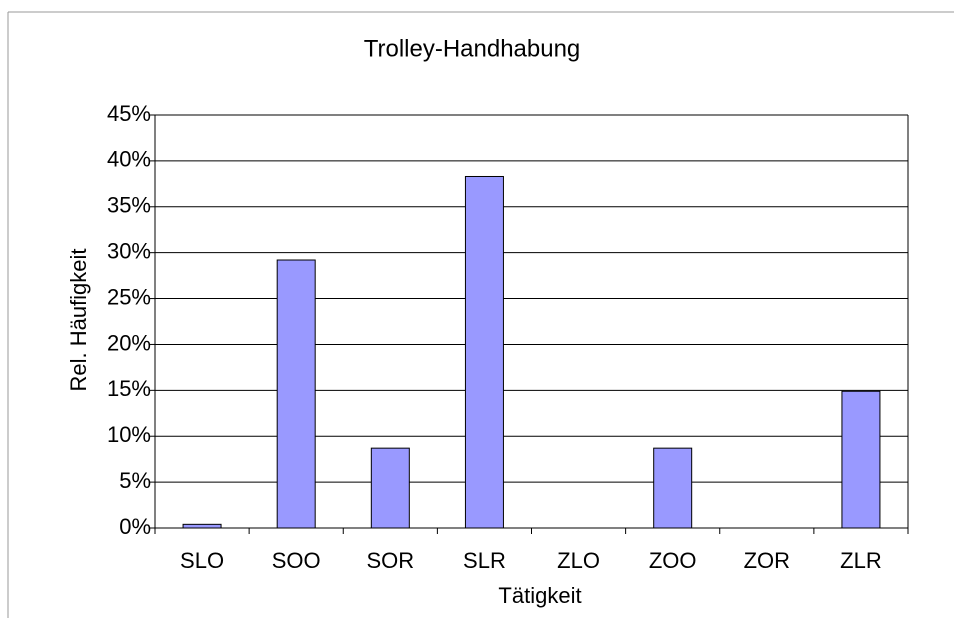  Describe the element at coordinates (539, 595) in the screenshot. I see `x-axis-label: Tätigkeit` at that location.